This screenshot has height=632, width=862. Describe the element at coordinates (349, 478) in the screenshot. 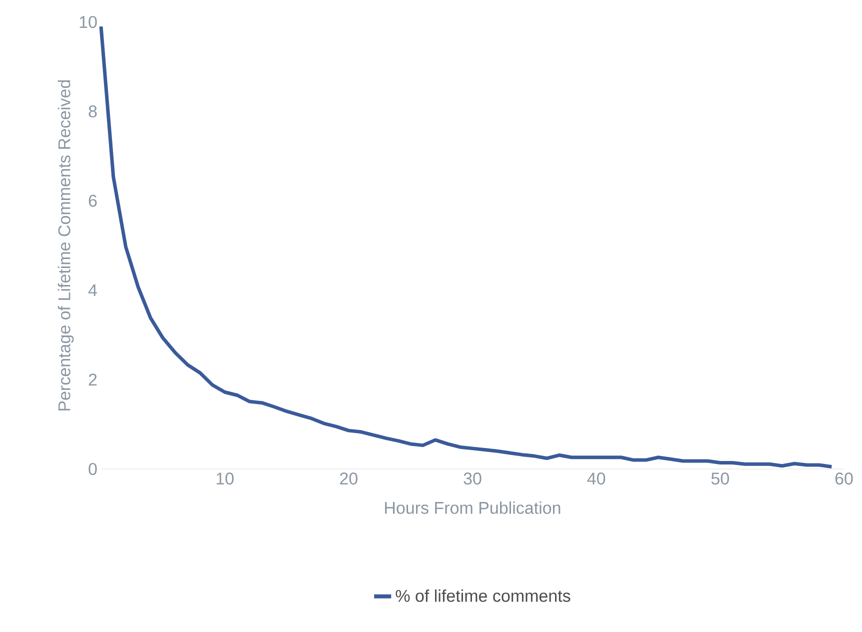

I see `x-tick-label: 20` at that location.